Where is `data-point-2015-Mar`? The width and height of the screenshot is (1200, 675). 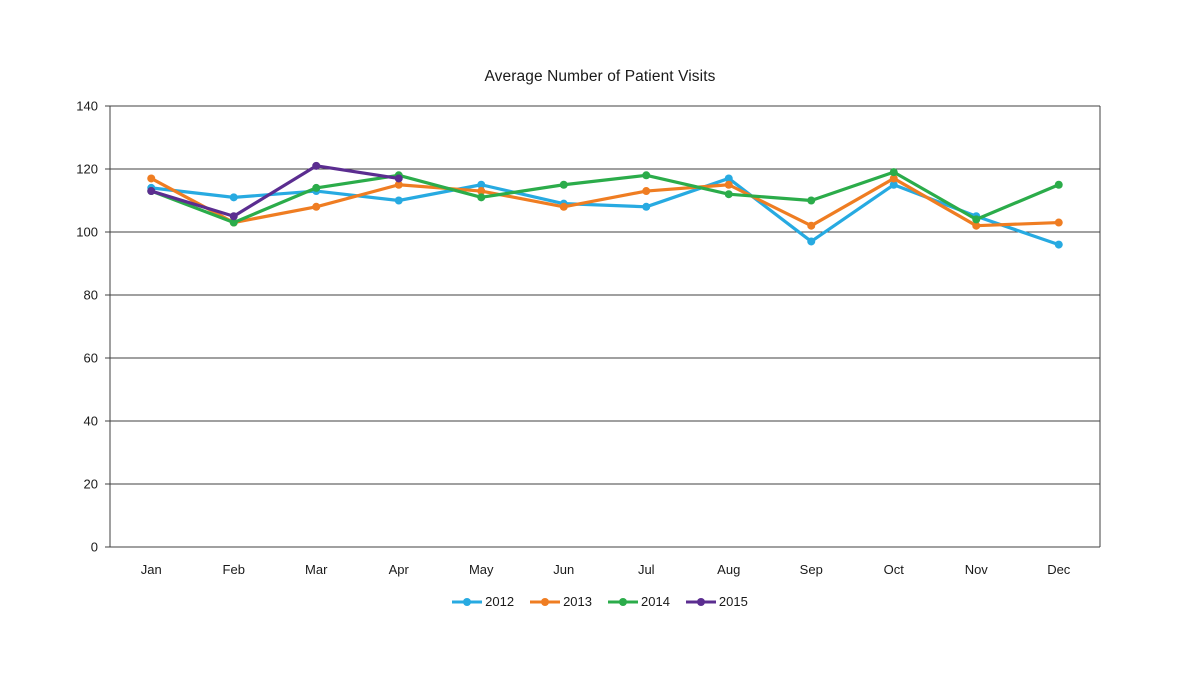 data-point-2015-Mar is located at coordinates (316, 165).